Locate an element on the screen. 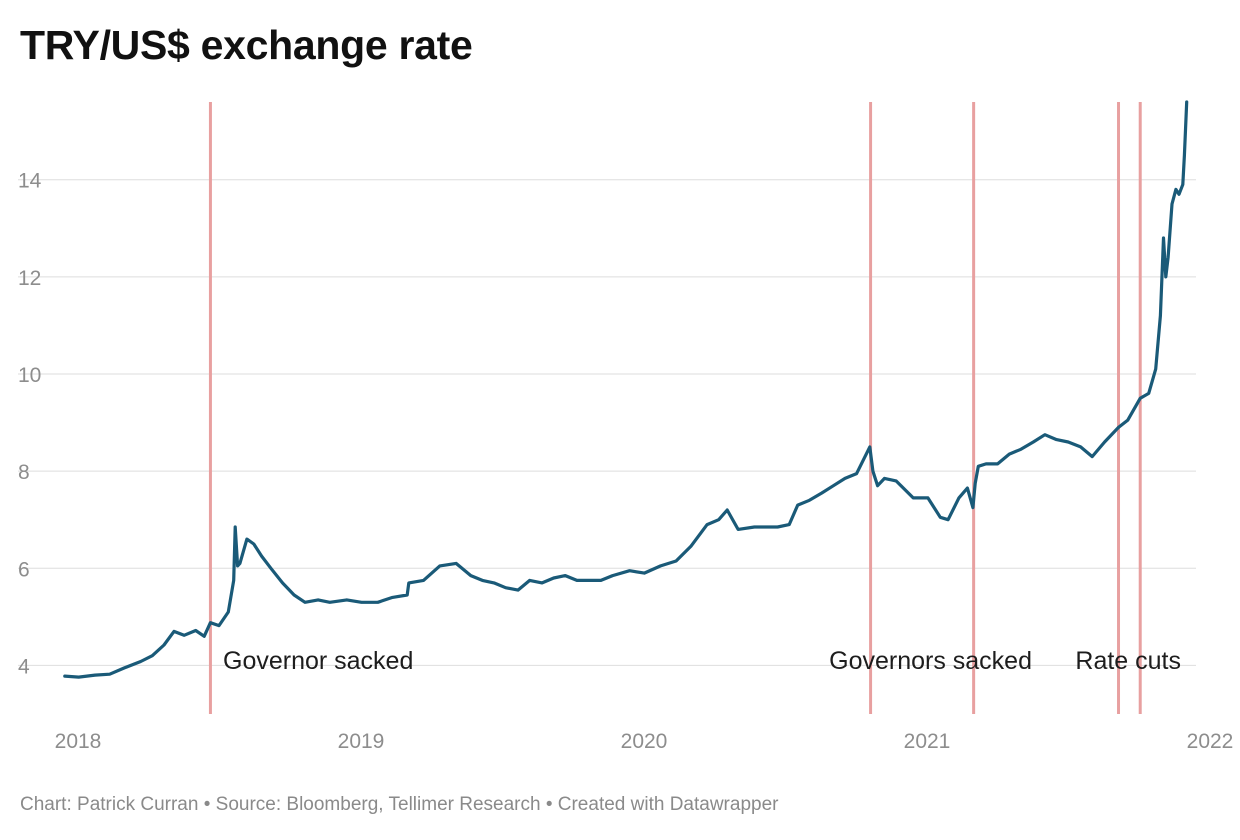 This screenshot has height=840, width=1240. annotation-label-3: Rate cuts is located at coordinates (1128, 661).